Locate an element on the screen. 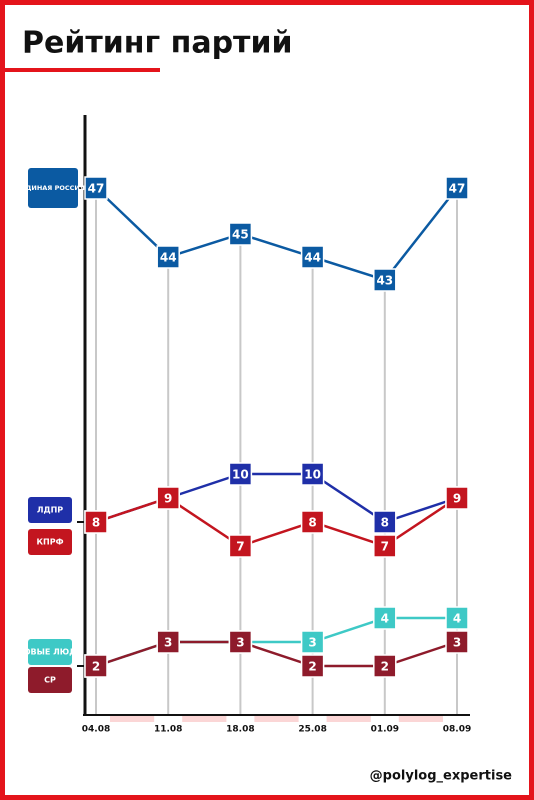  legend-item: ЛДПР is located at coordinates (50, 510).